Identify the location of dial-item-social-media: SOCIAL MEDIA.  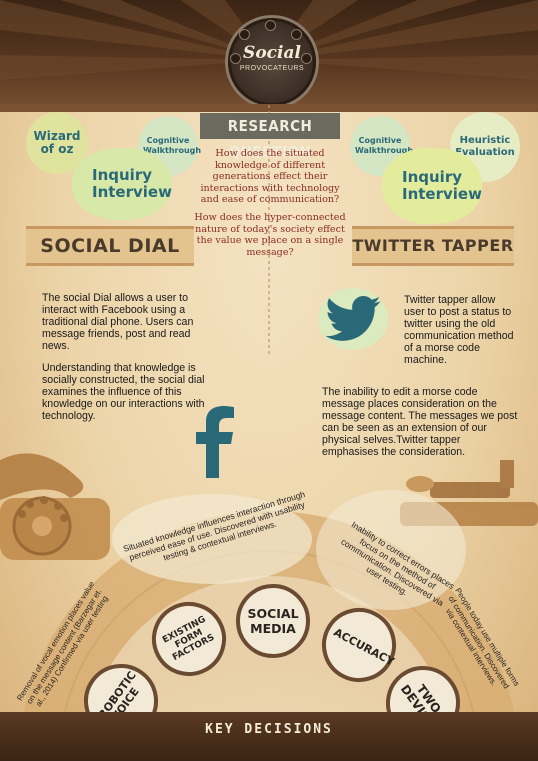
(273, 621).